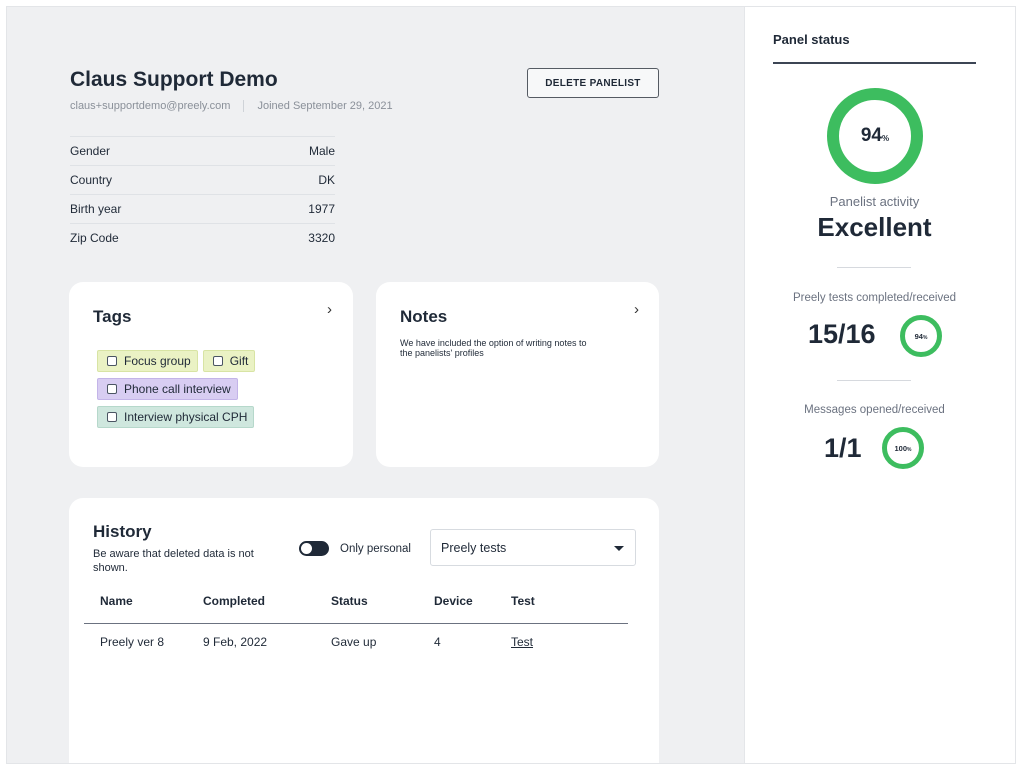 The width and height of the screenshot is (1024, 768). What do you see at coordinates (94, 238) in the screenshot?
I see `info-label: Zip Code` at bounding box center [94, 238].